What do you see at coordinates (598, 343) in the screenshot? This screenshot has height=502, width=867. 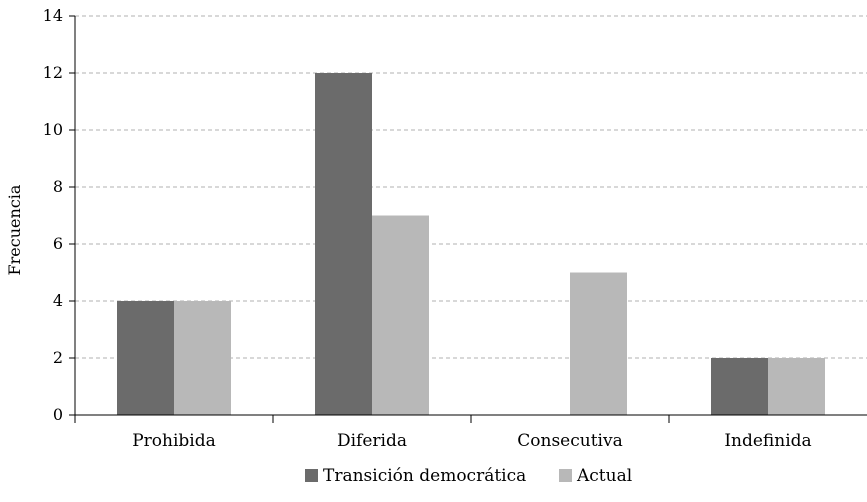 I see `bar-actual-consecutiva` at bounding box center [598, 343].